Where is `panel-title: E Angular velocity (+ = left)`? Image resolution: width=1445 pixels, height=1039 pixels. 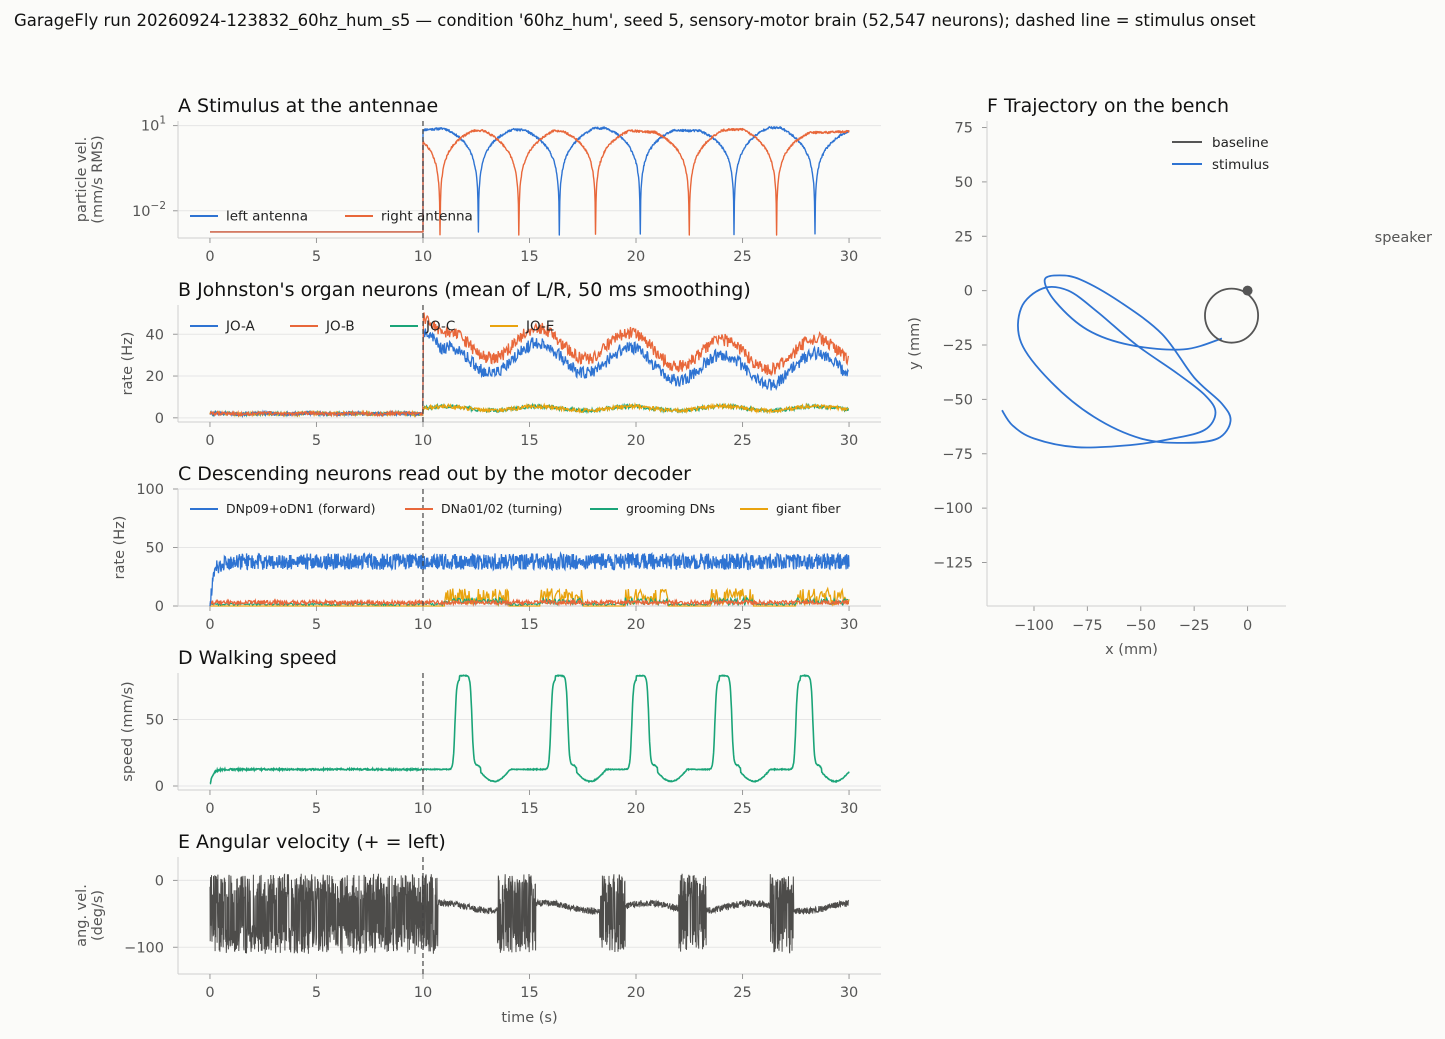
panel-title: E Angular velocity (+ = left) is located at coordinates (312, 842).